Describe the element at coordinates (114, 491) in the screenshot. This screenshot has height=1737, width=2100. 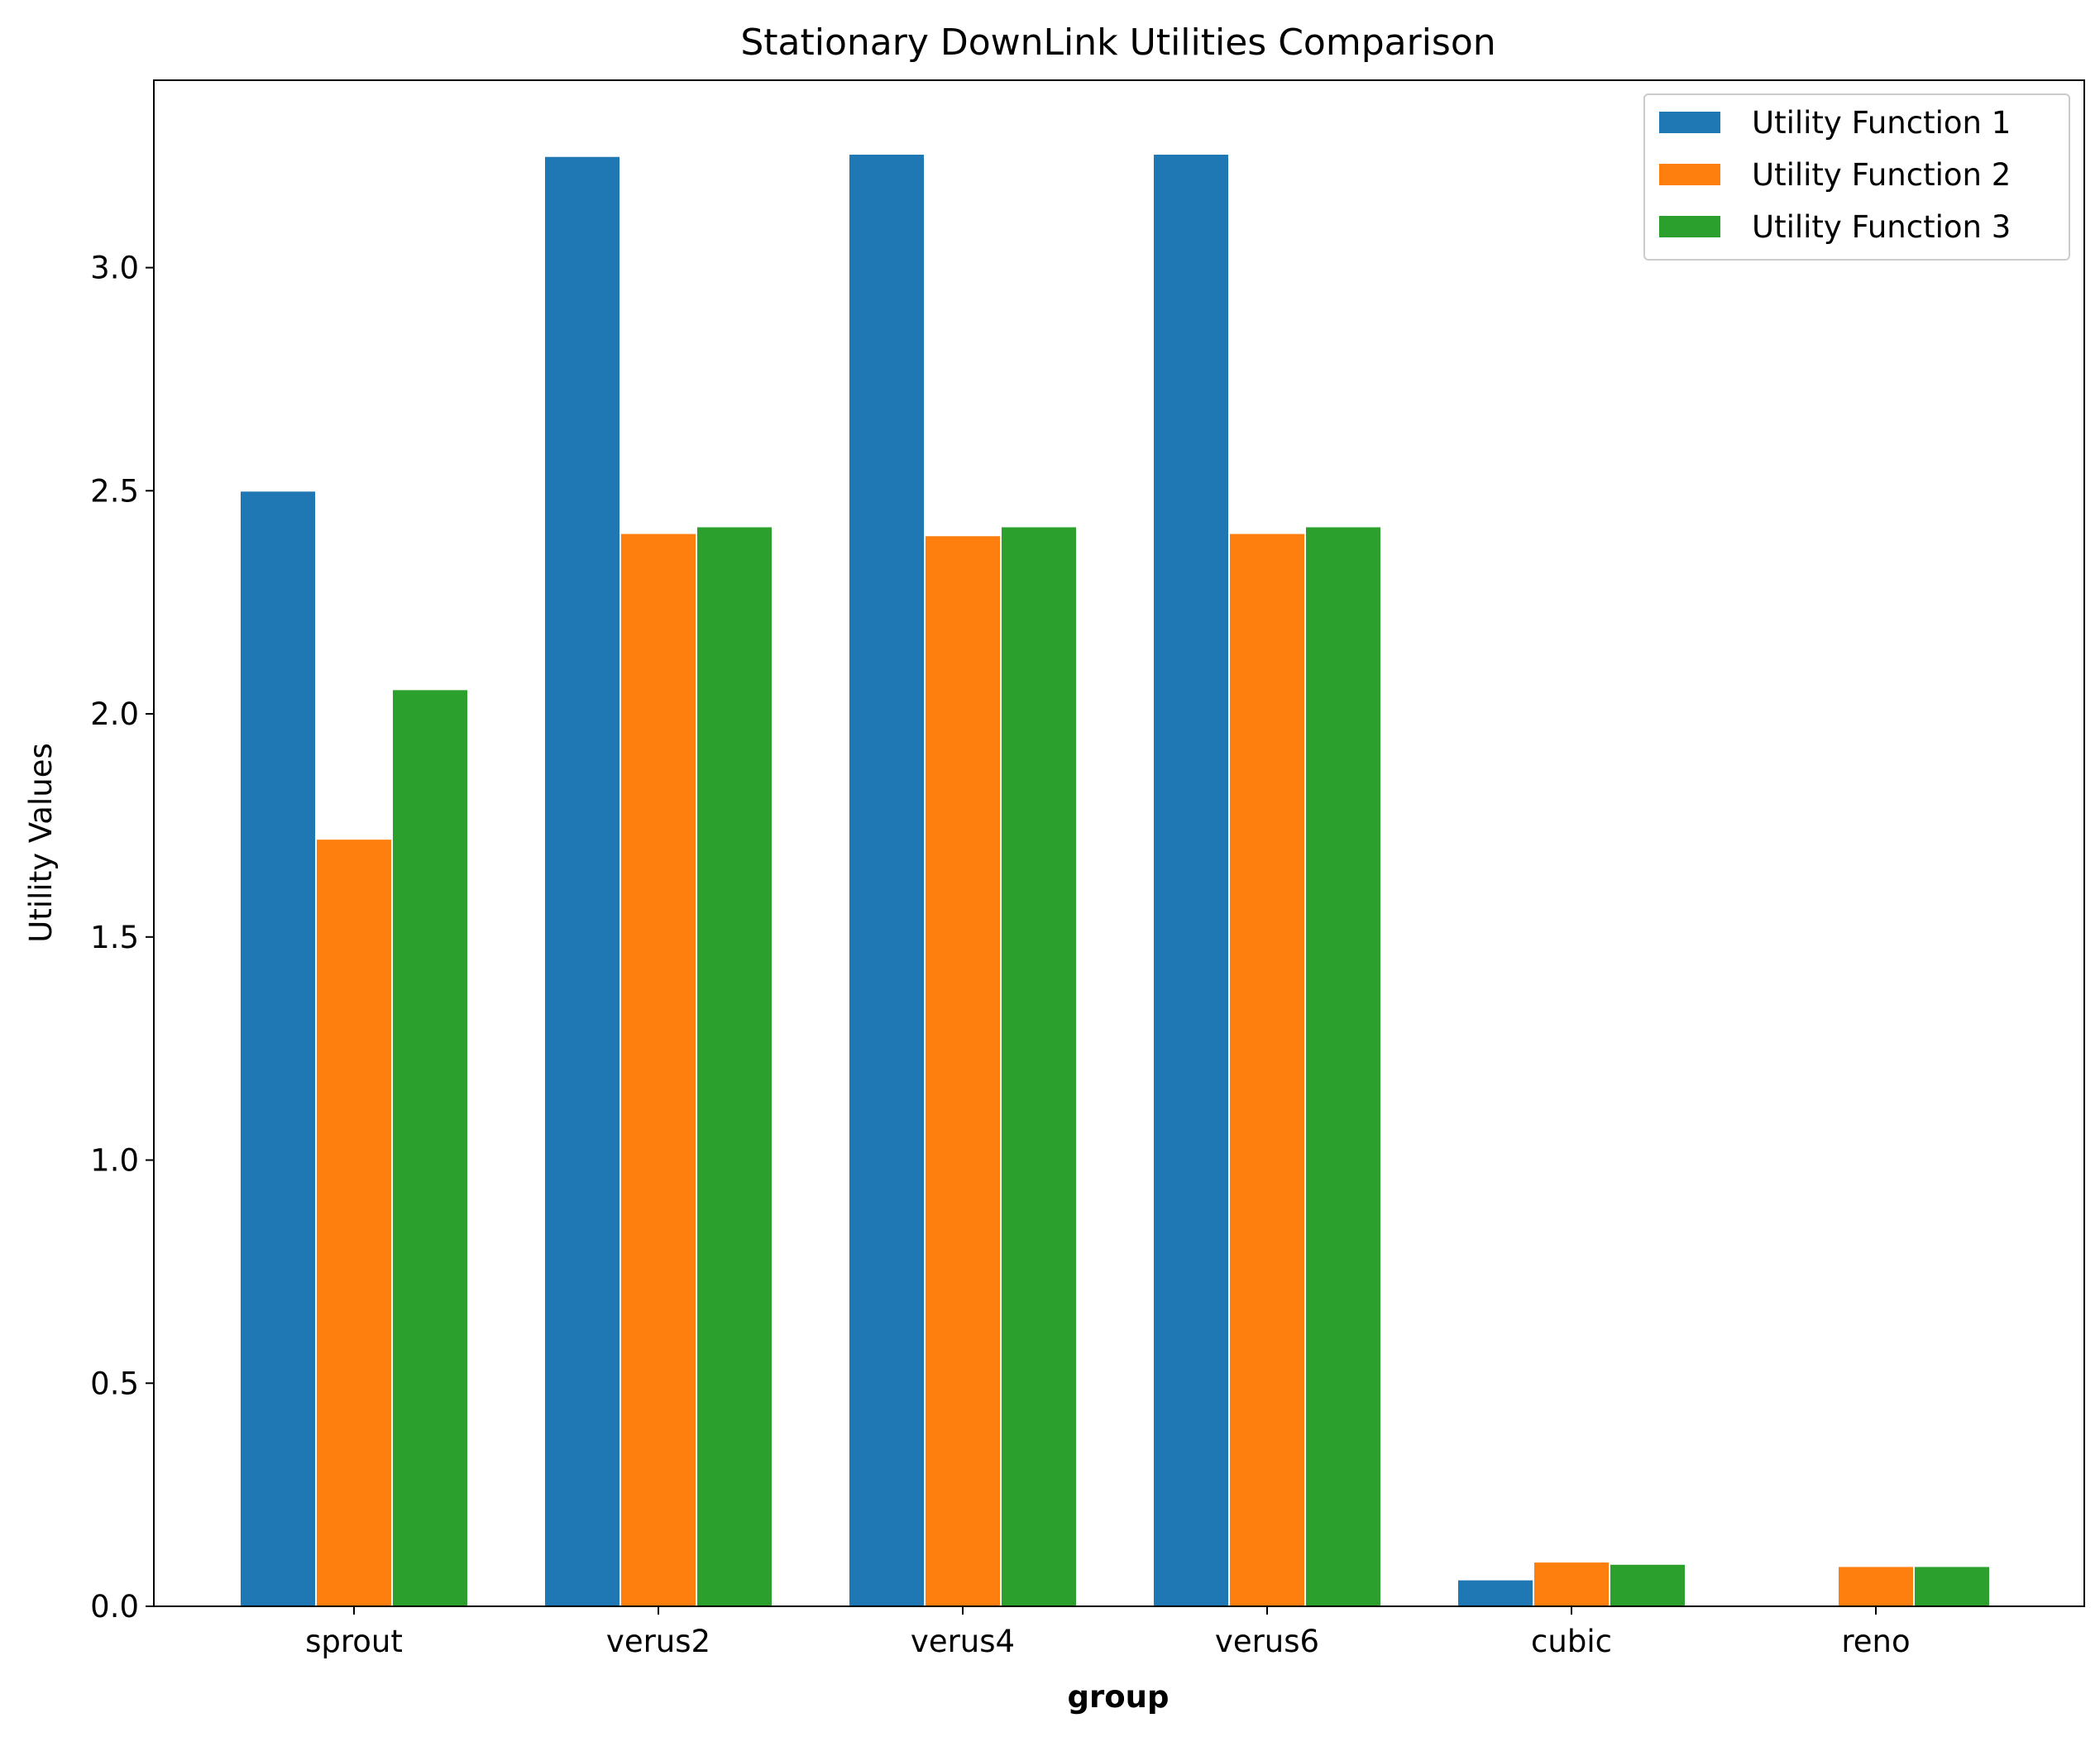
I see `y-tick-label: 2.5` at that location.